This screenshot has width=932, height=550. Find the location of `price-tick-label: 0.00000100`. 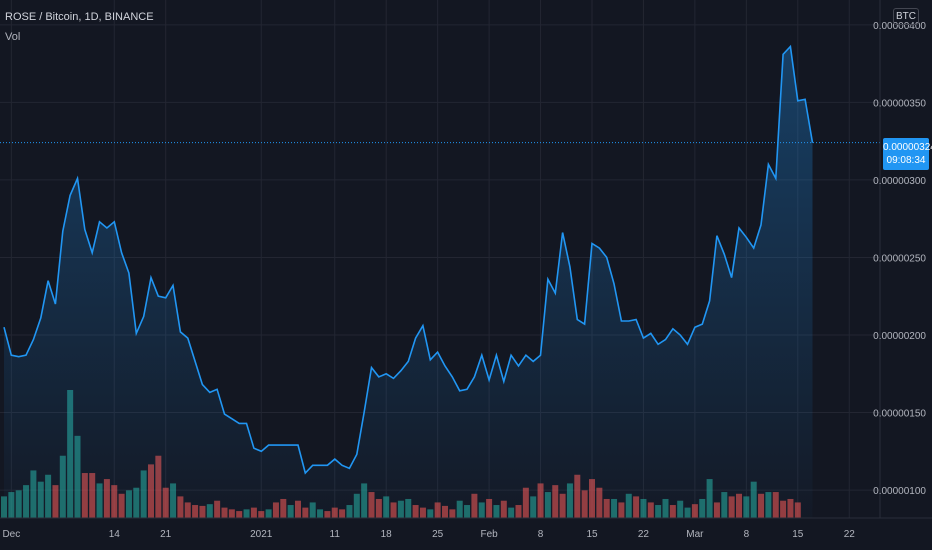

price-tick-label: 0.00000100 is located at coordinates (899, 491).